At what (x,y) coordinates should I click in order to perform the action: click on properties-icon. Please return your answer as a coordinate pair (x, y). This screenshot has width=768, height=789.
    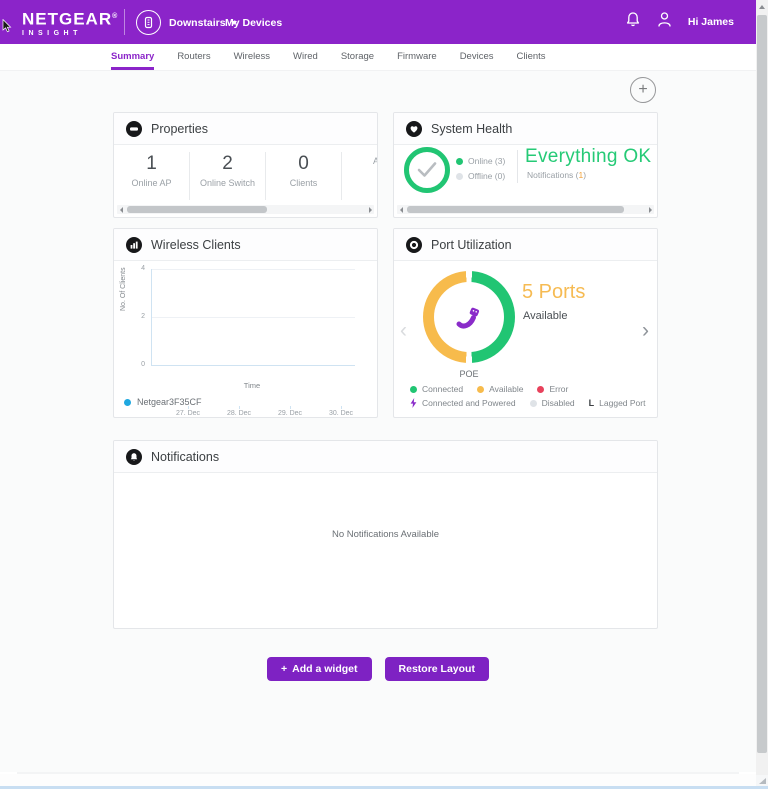
    Looking at the image, I should click on (134, 128).